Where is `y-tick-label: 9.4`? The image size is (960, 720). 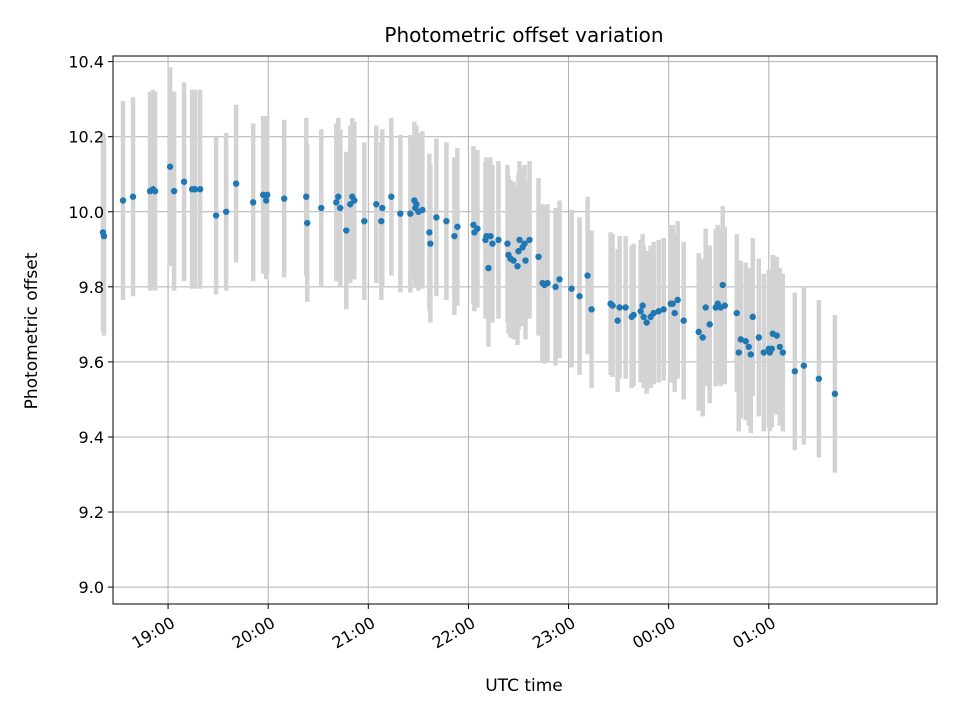
y-tick-label: 9.4 is located at coordinates (91, 437).